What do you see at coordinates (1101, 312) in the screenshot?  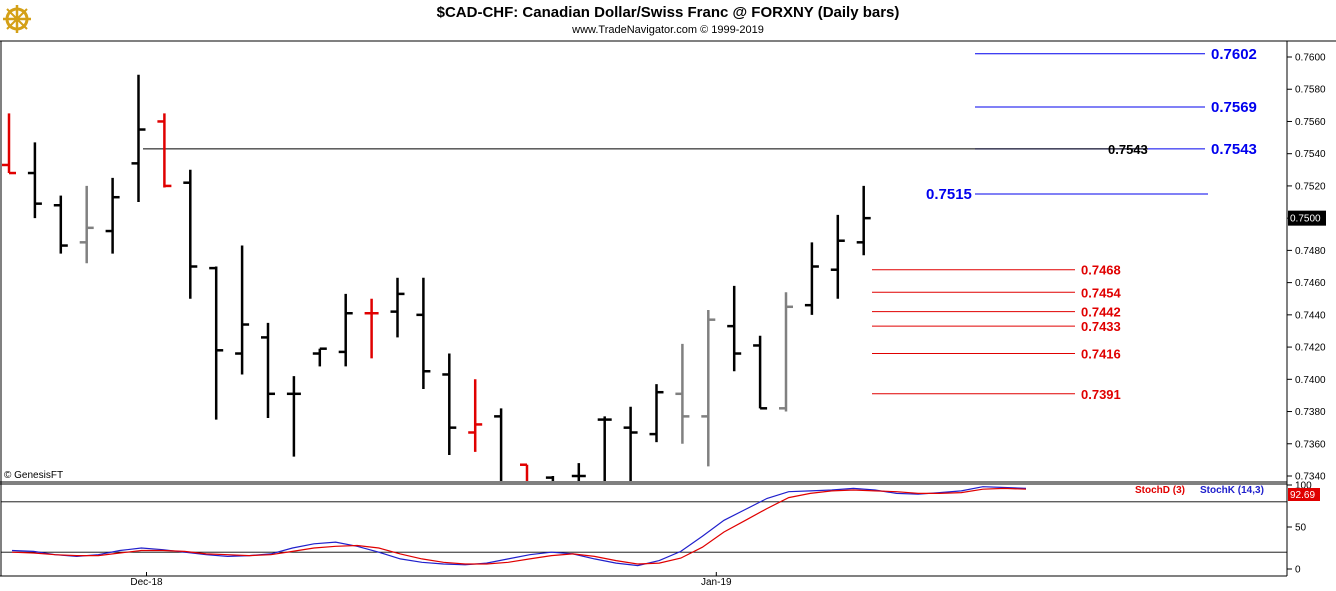 I see `support-level-label: 0.7442` at bounding box center [1101, 312].